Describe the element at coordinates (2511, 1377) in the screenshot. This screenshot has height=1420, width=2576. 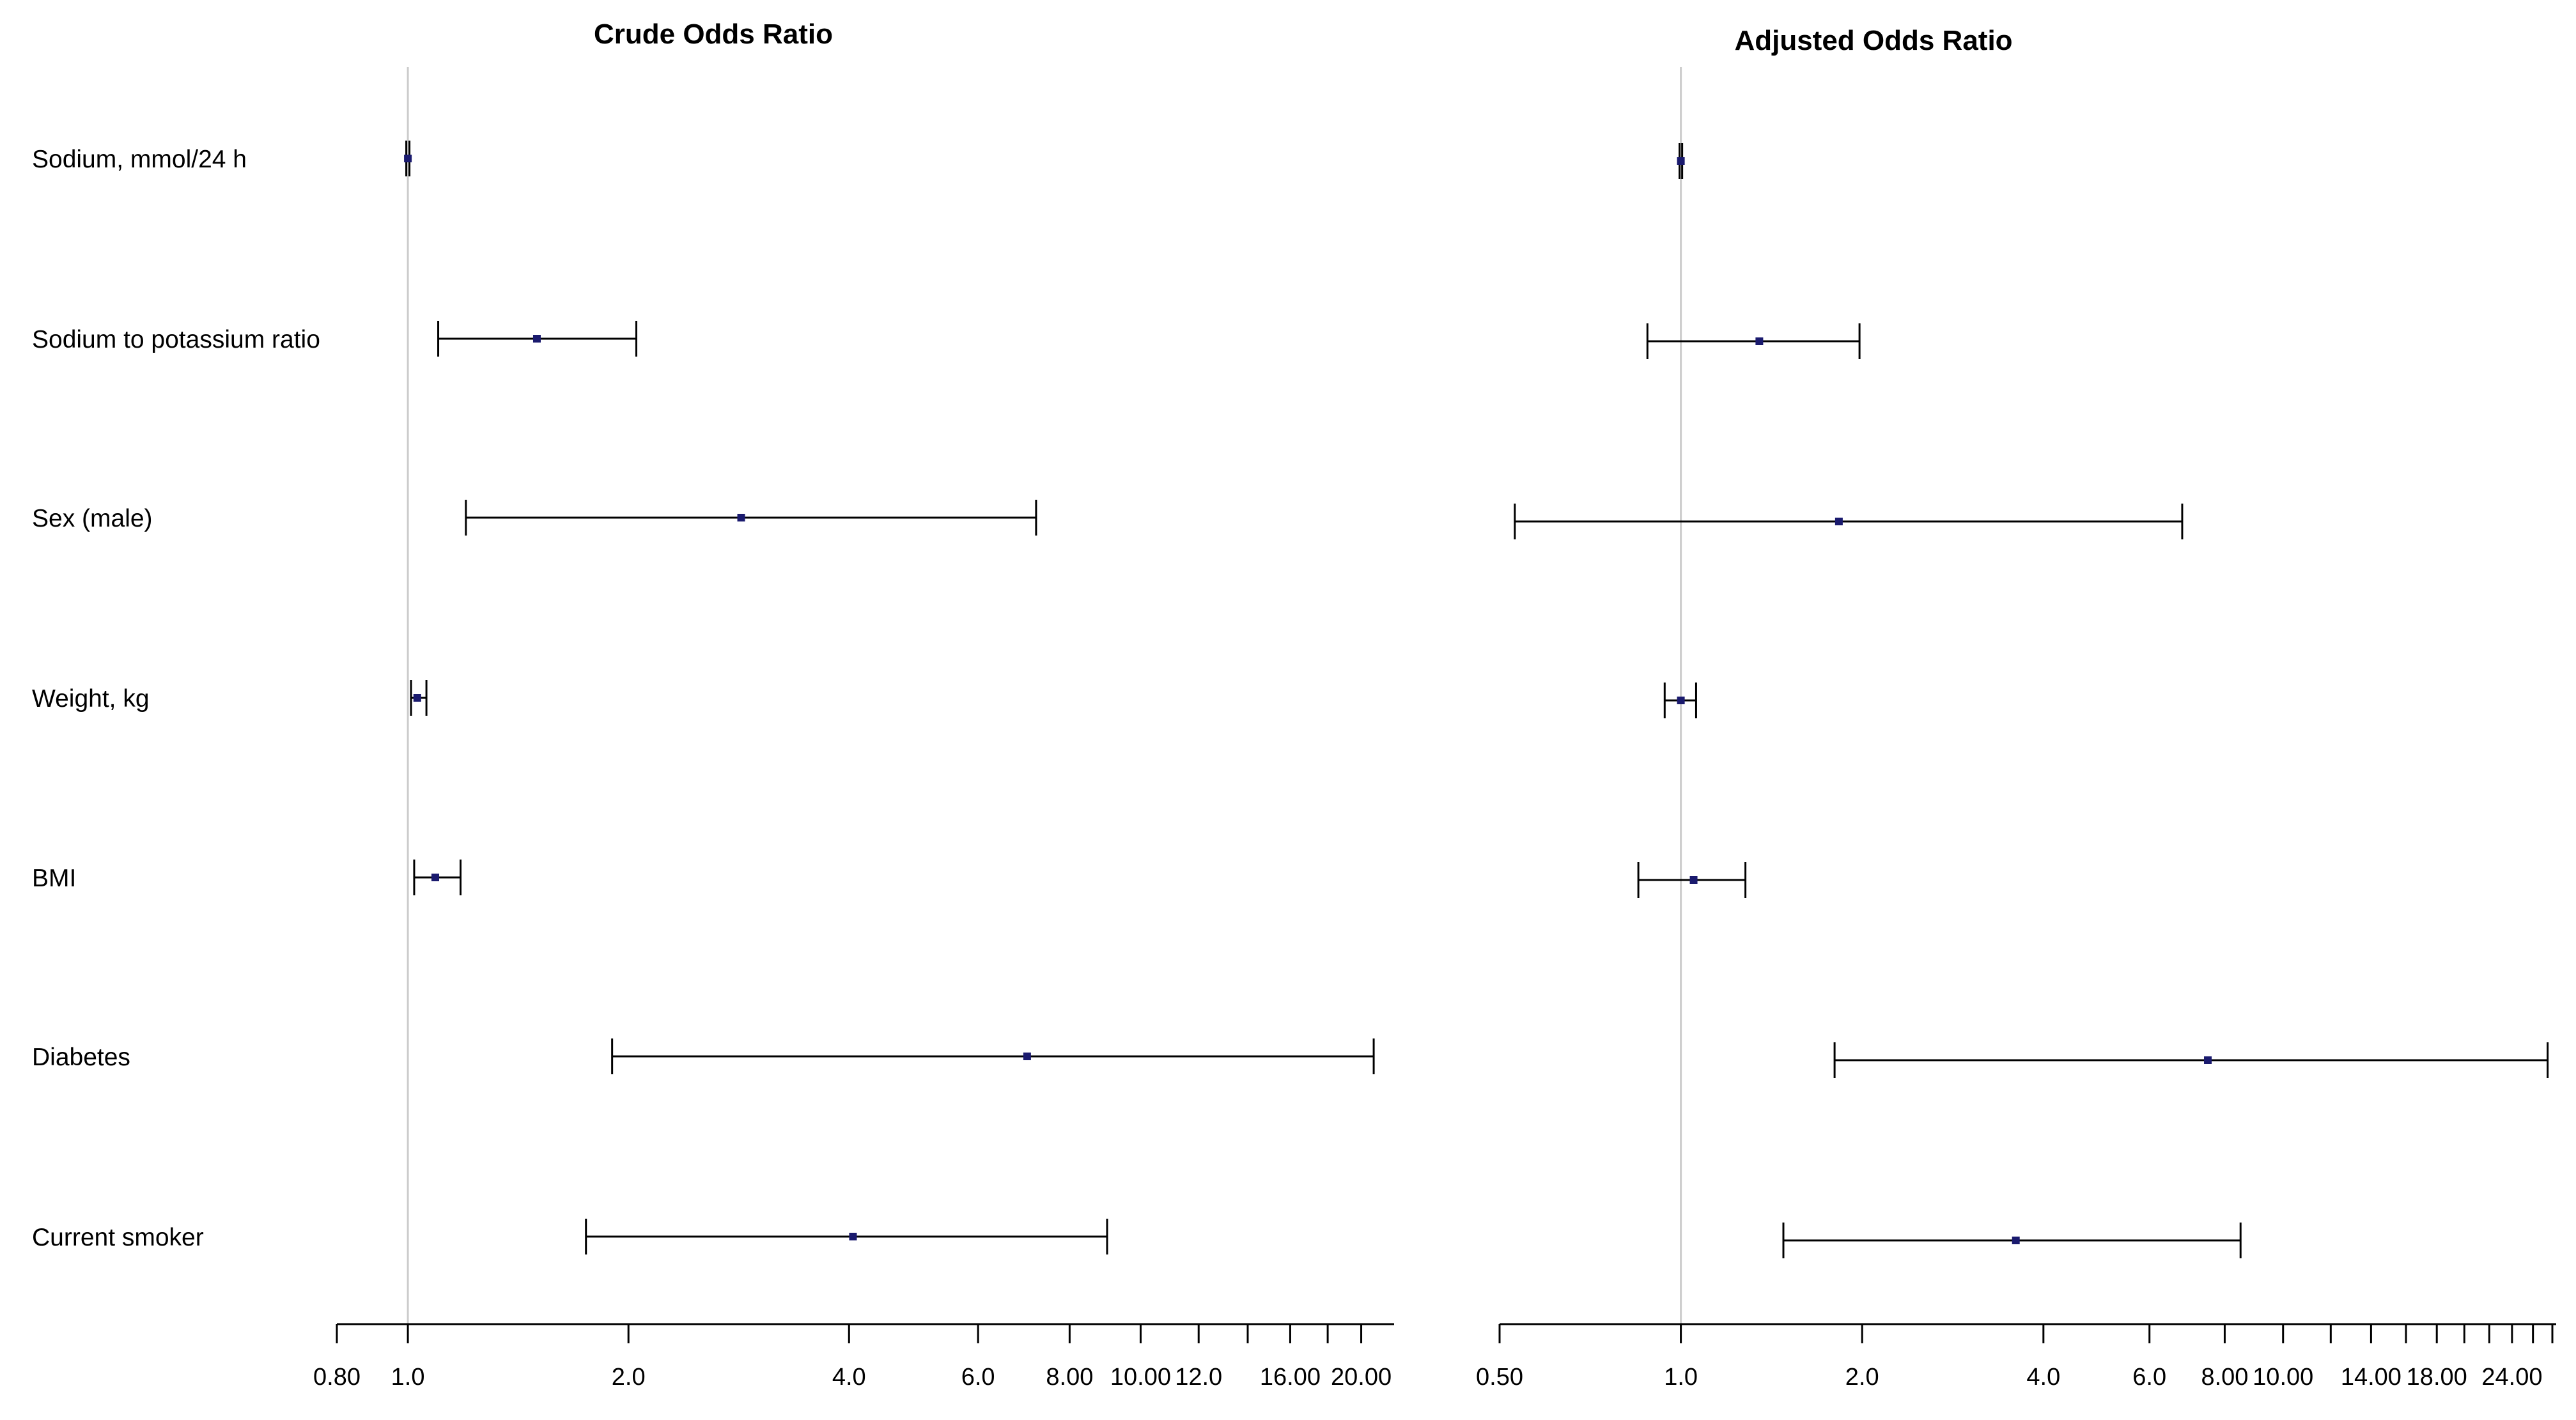
I see `adjusted-tick-label: 24.00` at that location.